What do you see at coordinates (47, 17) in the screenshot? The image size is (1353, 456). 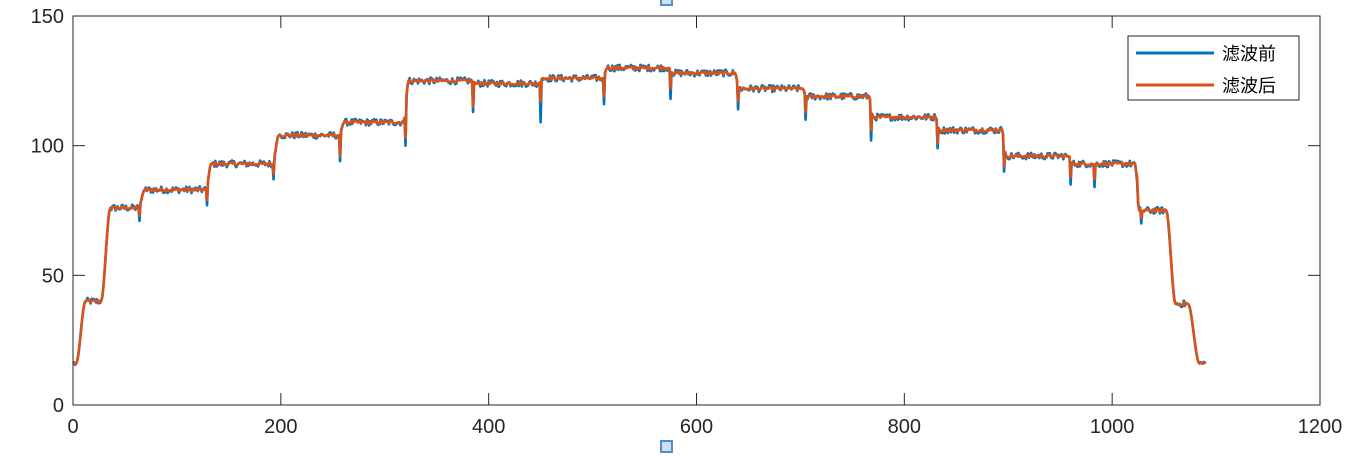 I see `y-tick-label: 150` at bounding box center [47, 17].